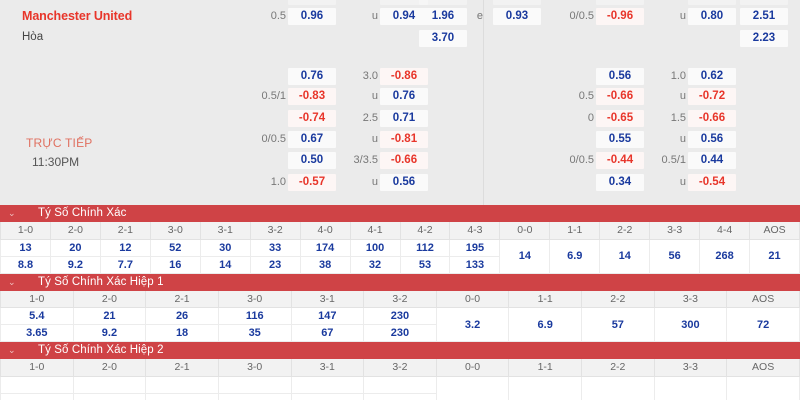  Describe the element at coordinates (375, 264) in the screenshot. I see `score-odd-cell: 32` at that location.